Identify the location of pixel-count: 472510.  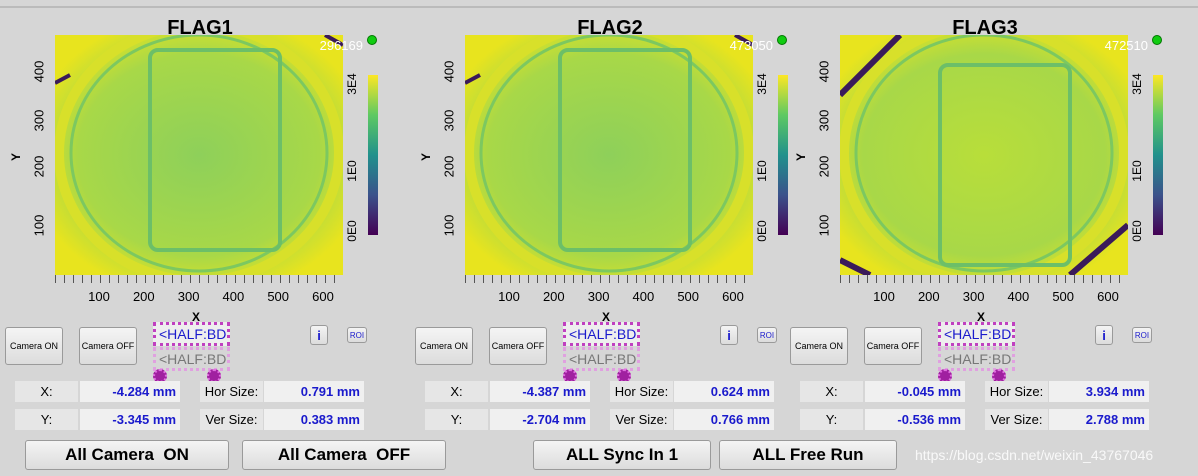
(1126, 45).